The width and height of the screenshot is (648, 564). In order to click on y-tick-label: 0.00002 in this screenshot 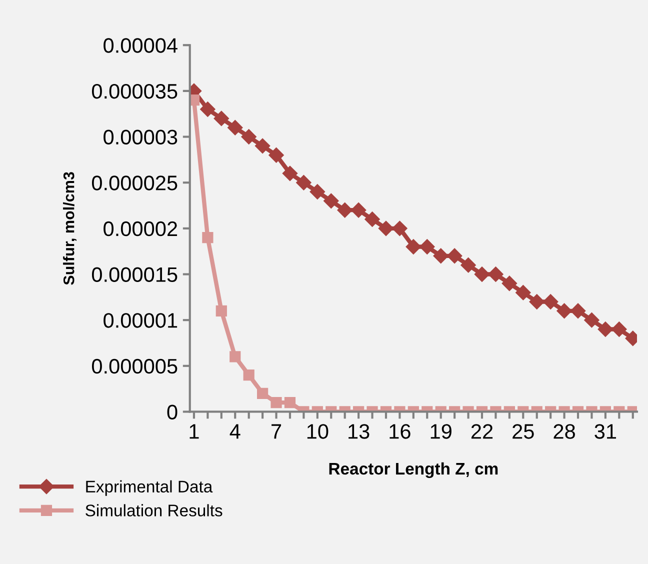, I will do `click(141, 228)`.